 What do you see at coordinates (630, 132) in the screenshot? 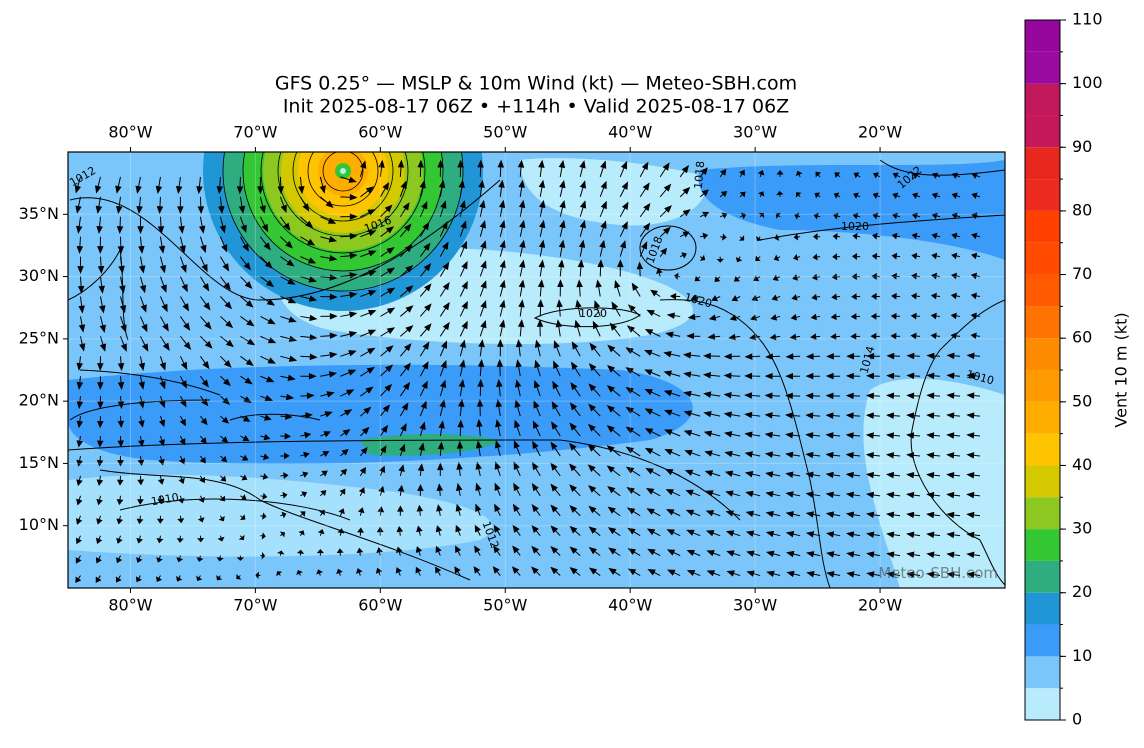
I see `x-tick-label: 40°W` at bounding box center [630, 132].